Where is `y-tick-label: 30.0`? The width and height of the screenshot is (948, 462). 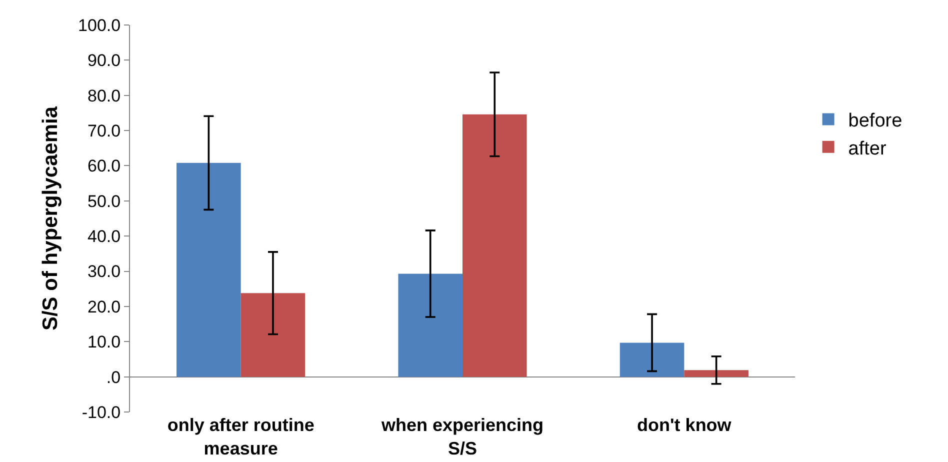 y-tick-label: 30.0 is located at coordinates (104, 272).